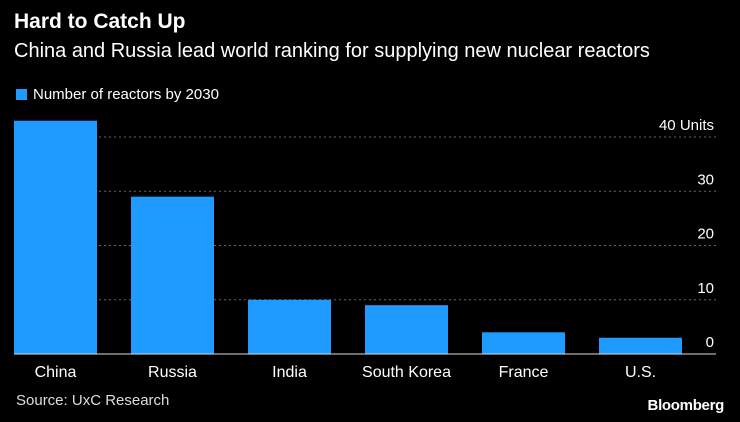 Image resolution: width=740 pixels, height=422 pixels. What do you see at coordinates (21, 94) in the screenshot?
I see `legend-swatch` at bounding box center [21, 94].